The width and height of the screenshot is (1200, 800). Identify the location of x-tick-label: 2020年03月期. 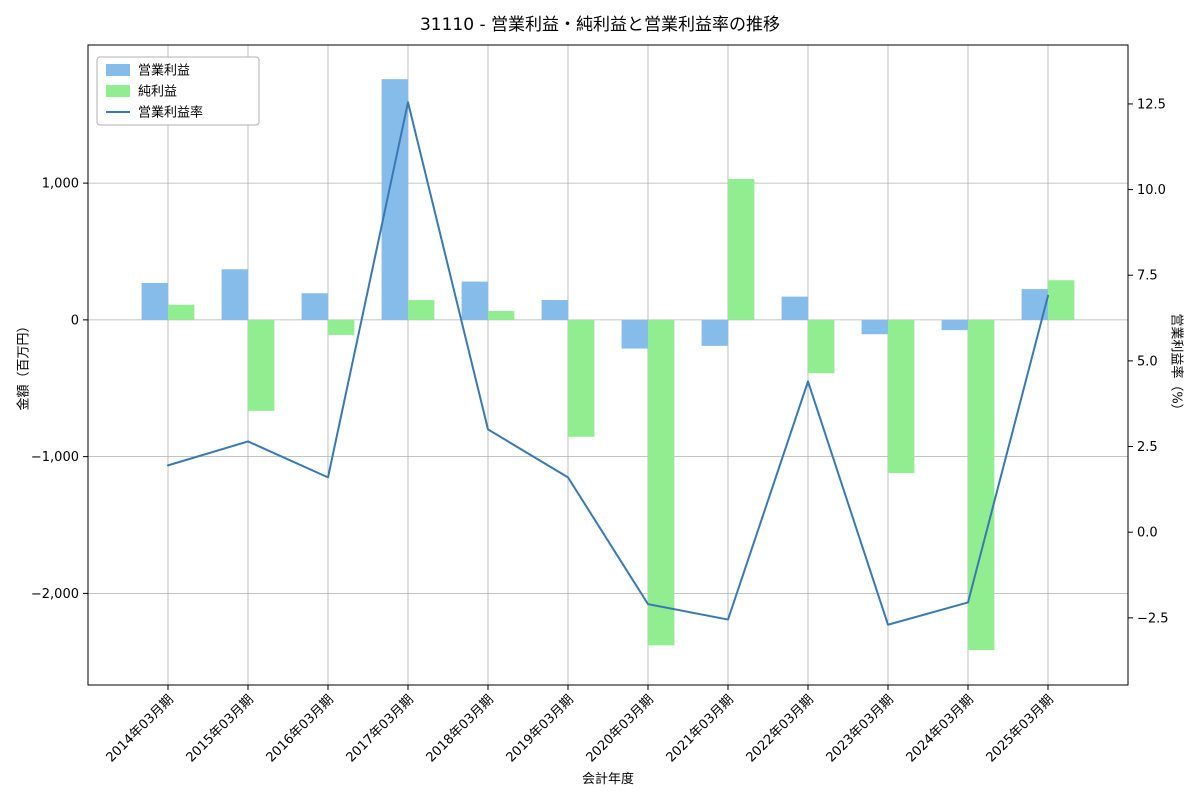
(620, 728).